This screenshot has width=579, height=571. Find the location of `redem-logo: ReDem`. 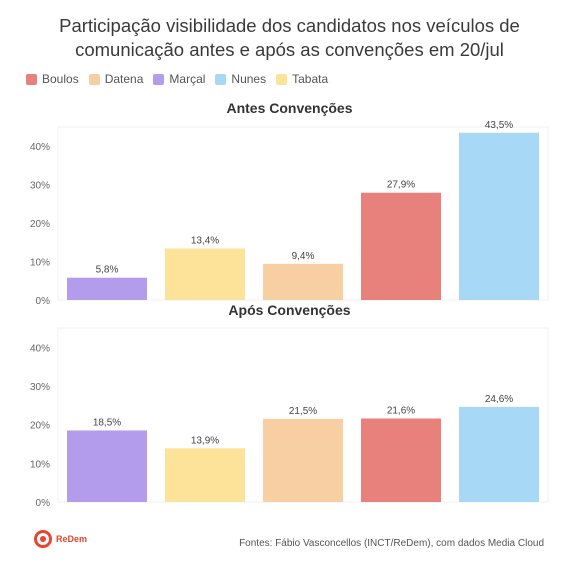

redem-logo: ReDem is located at coordinates (60, 539).